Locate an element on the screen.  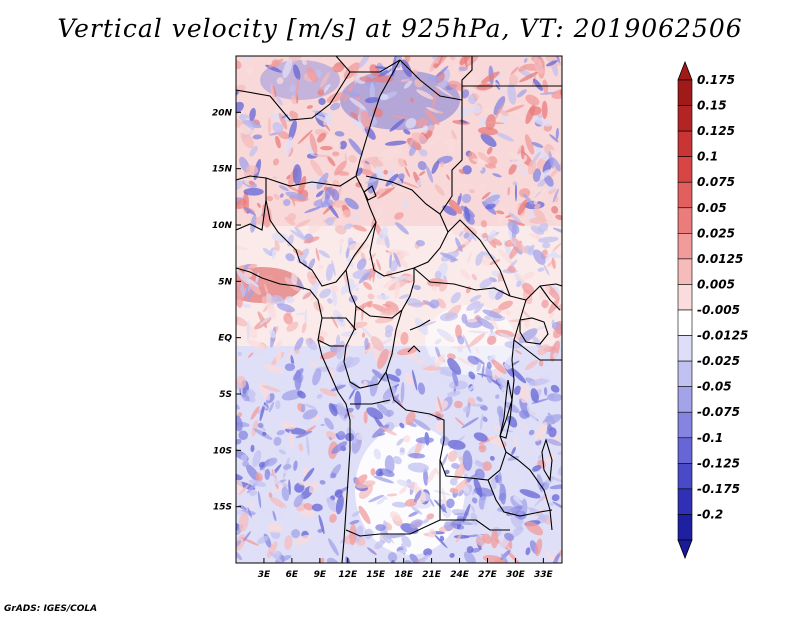
border-tanzania is located at coordinates (537, 323).